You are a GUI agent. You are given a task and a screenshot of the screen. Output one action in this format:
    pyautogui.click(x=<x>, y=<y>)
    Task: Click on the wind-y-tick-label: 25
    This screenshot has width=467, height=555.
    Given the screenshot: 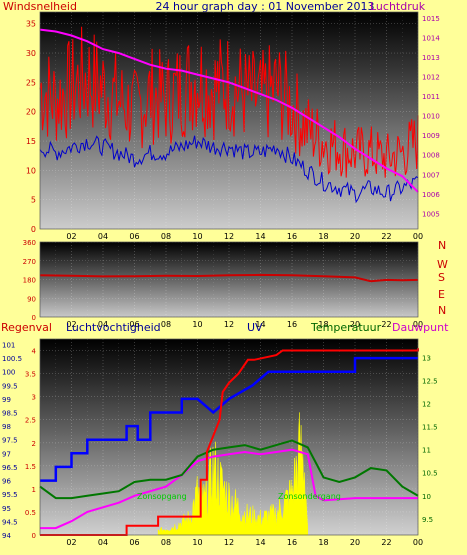 What is the action you would take?
    pyautogui.click(x=31, y=82)
    